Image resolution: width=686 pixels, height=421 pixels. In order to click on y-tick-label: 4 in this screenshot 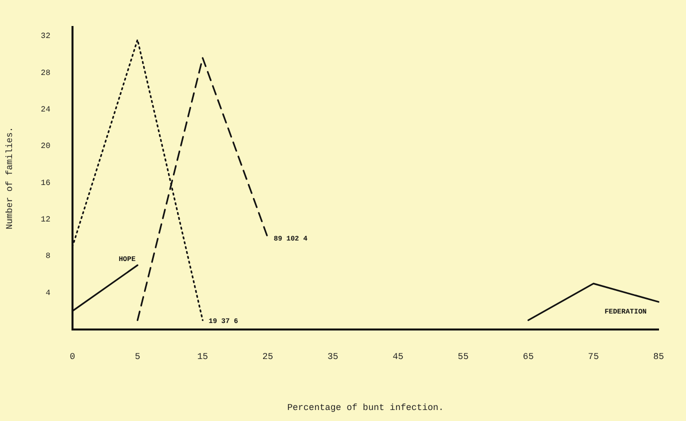, I will do `click(48, 293)`.